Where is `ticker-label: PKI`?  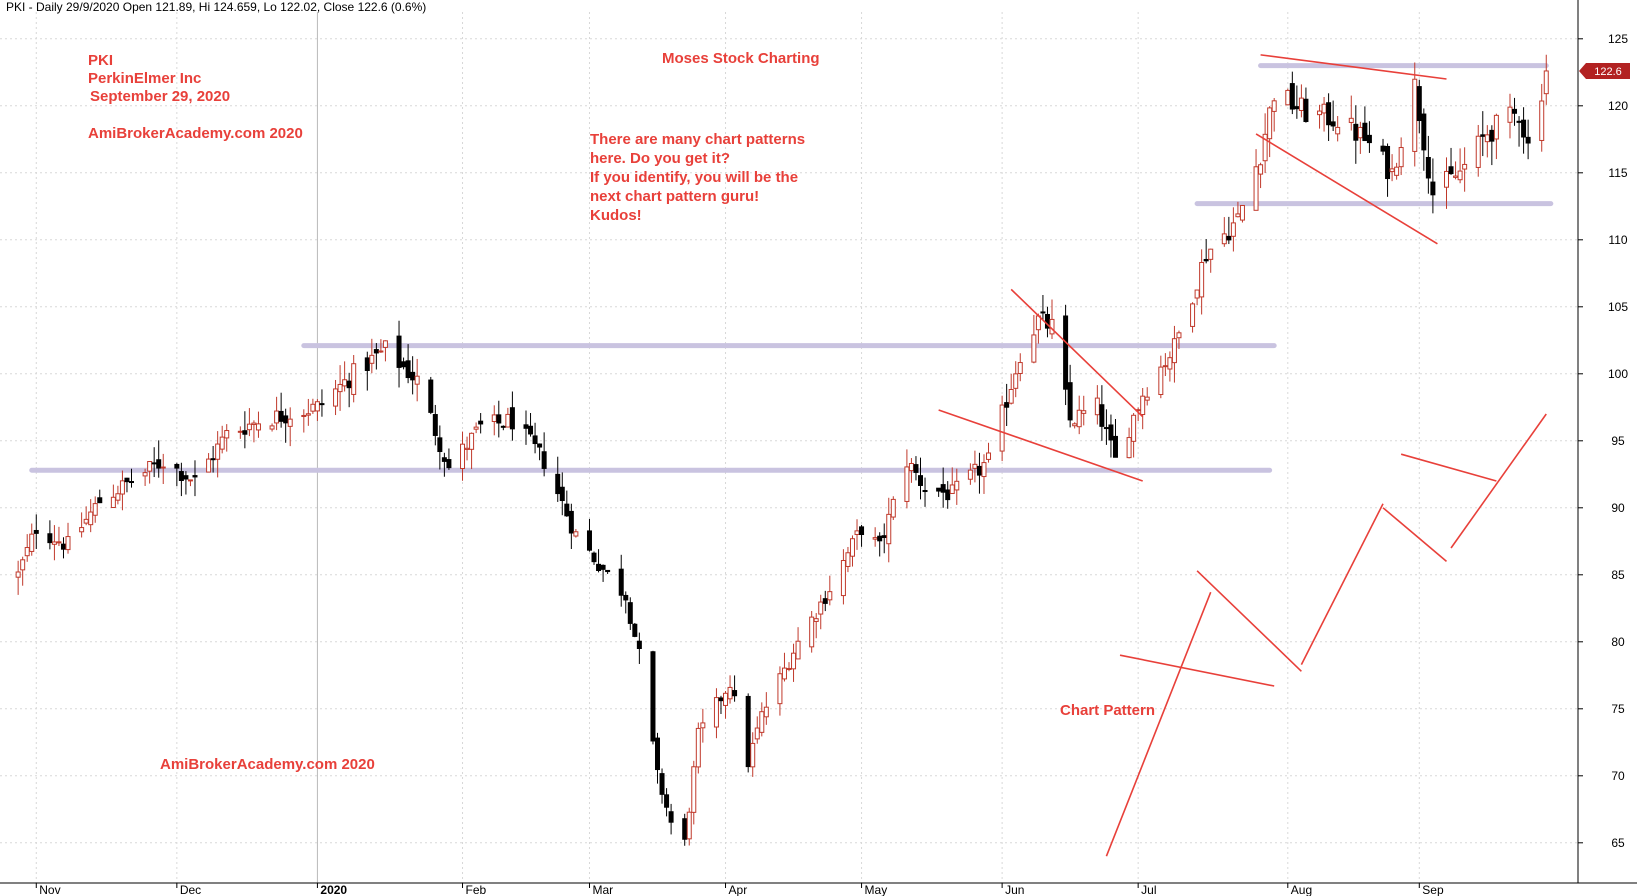
ticker-label: PKI is located at coordinates (101, 60).